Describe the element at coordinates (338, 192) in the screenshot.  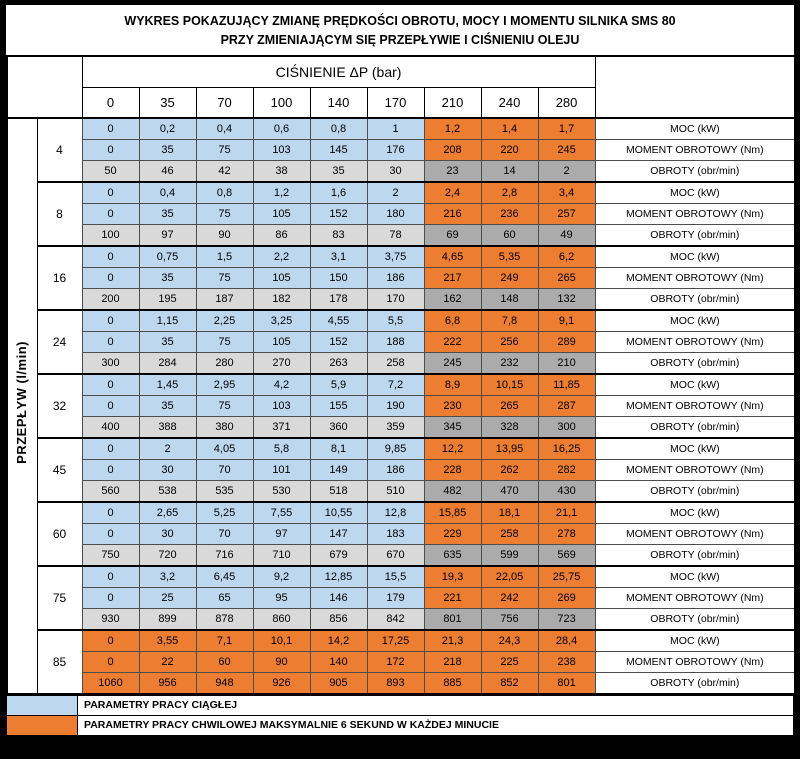
I see `value-cell: 1,6` at that location.